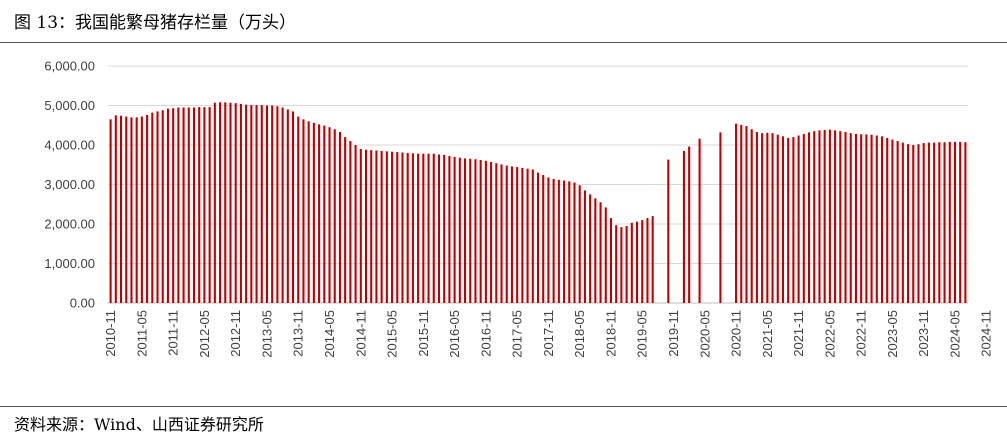 The height and width of the screenshot is (437, 1007). I want to click on x-tick-label: 2019-11, so click(673, 333).